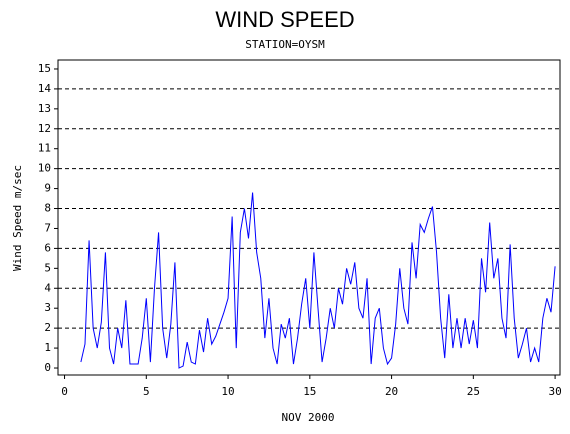  Describe the element at coordinates (47, 347) in the screenshot. I see `y-tick-label: 1` at that location.